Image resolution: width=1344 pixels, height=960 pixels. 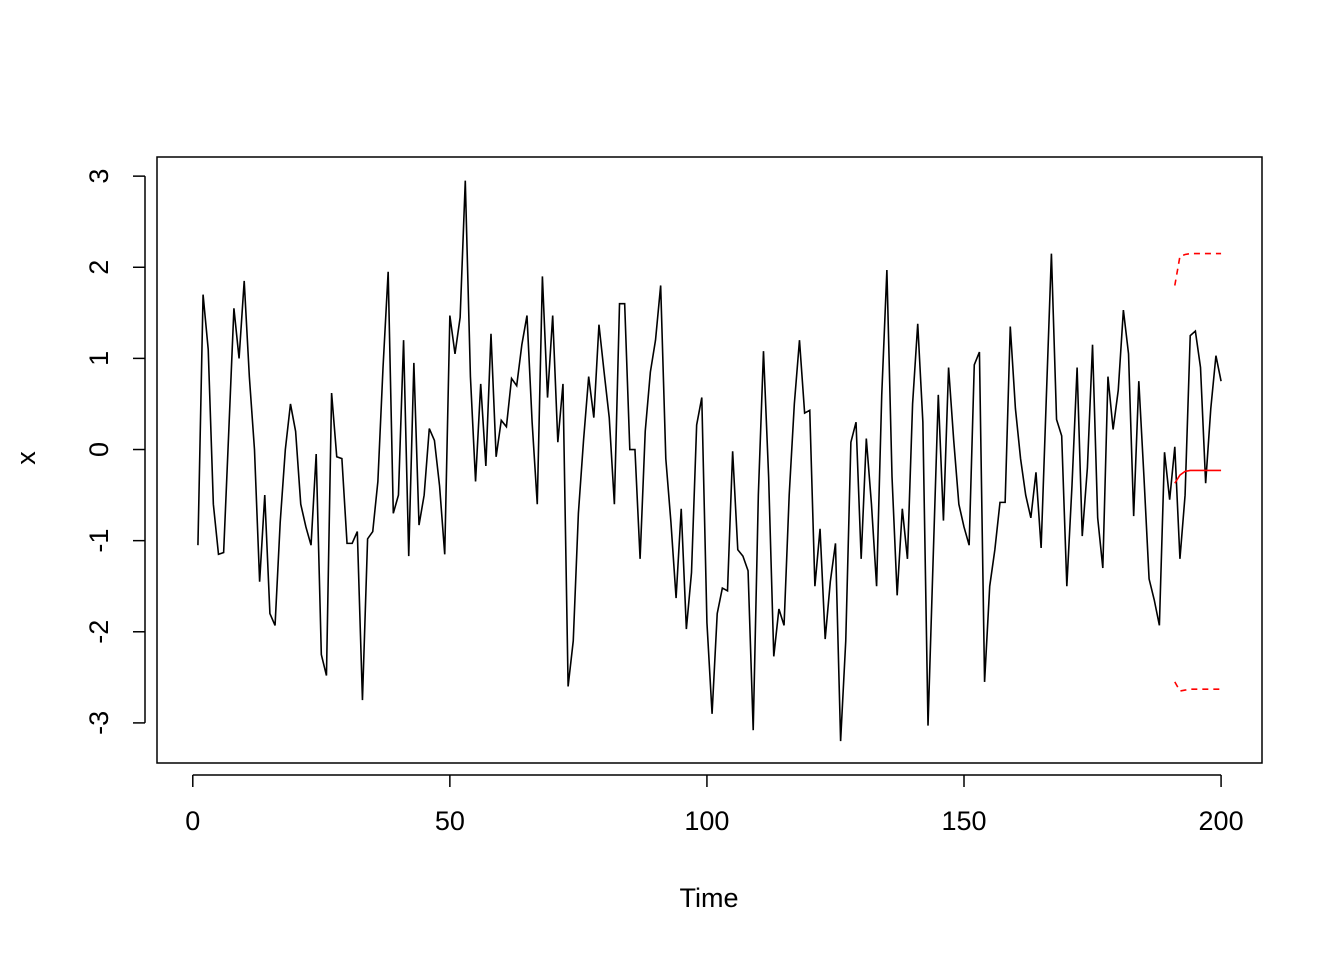 What do you see at coordinates (706, 821) in the screenshot?
I see `x-tick-label: 100` at bounding box center [706, 821].